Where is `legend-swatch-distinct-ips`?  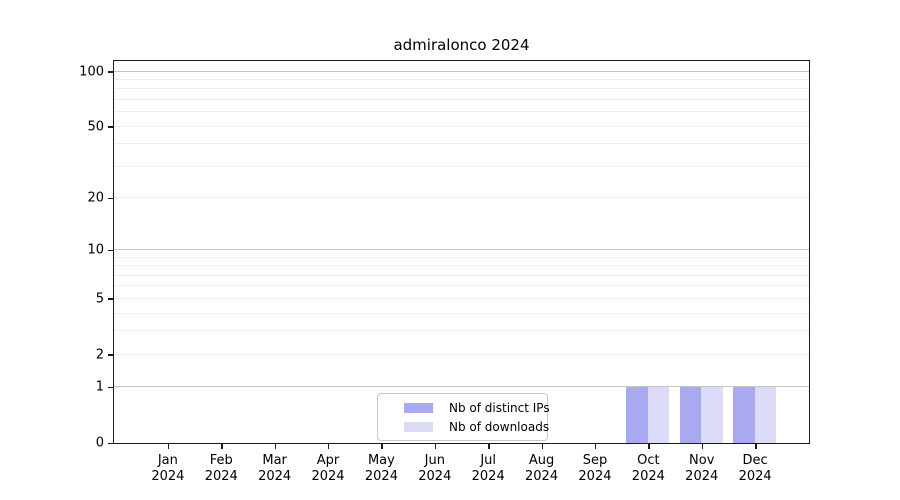 legend-swatch-distinct-ips is located at coordinates (418, 407).